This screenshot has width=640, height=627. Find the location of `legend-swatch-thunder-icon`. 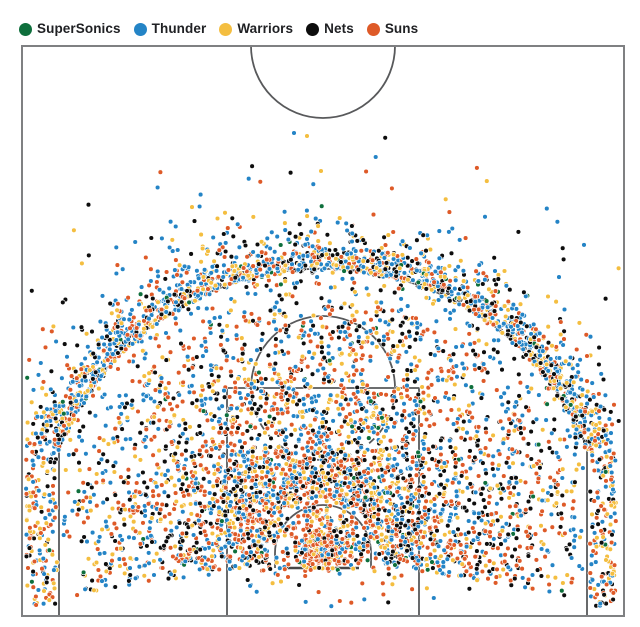

legend-swatch-thunder-icon is located at coordinates (140, 29).